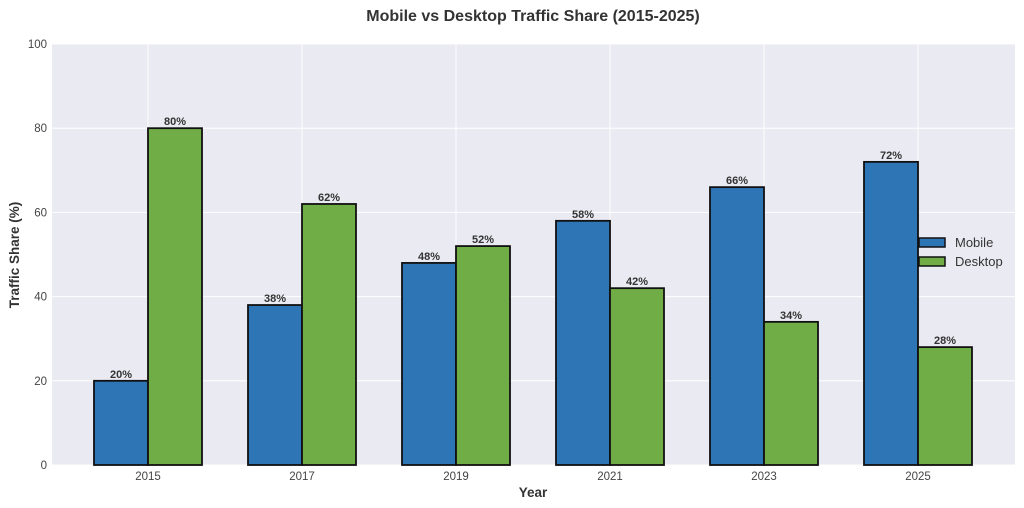  What do you see at coordinates (610, 477) in the screenshot?
I see `x-tick-label: 2021` at bounding box center [610, 477].